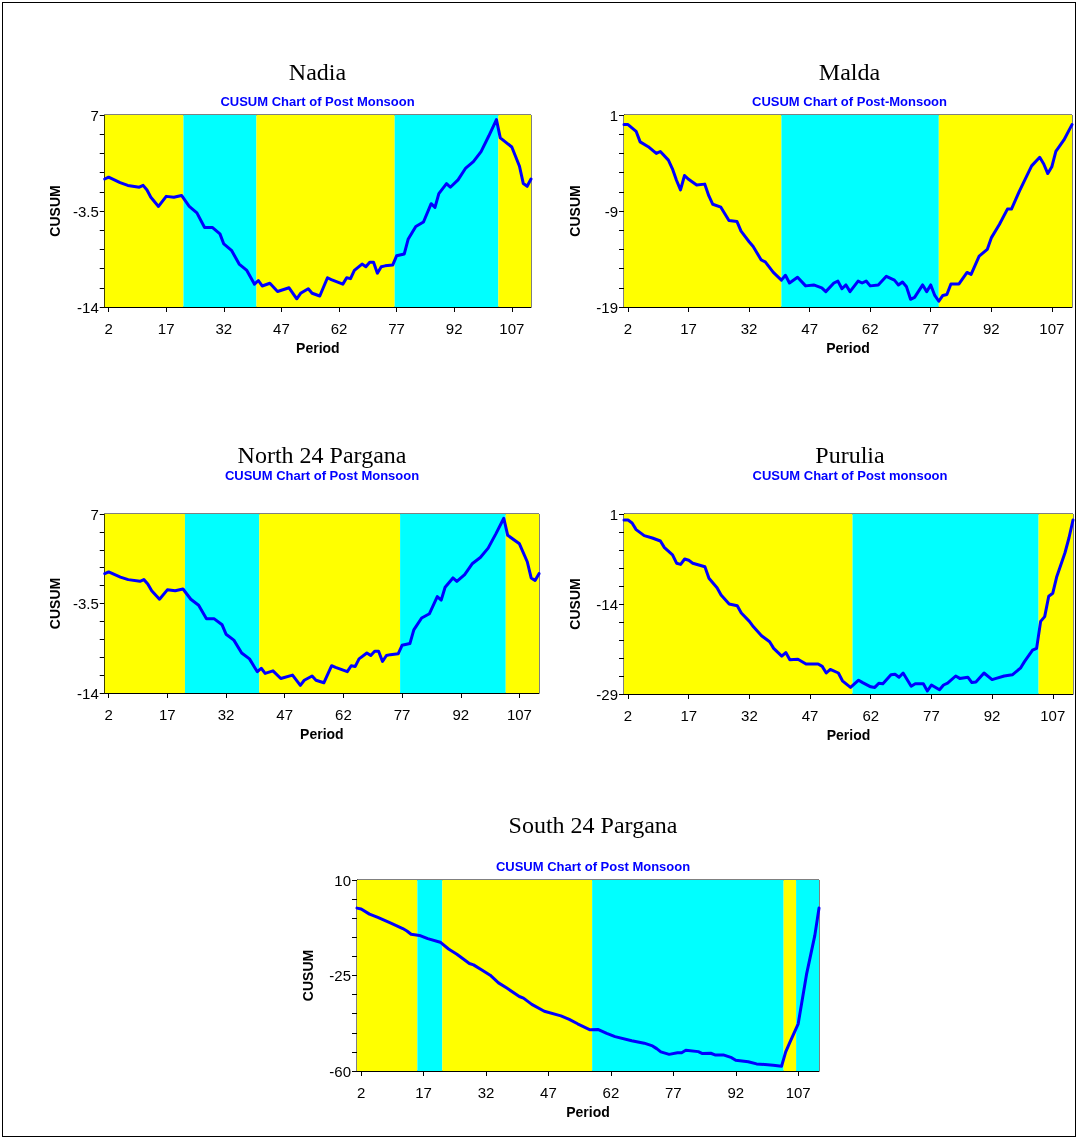 The height and width of the screenshot is (1141, 1080). Describe the element at coordinates (850, 455) in the screenshot. I see `chart-title: Purulia` at that location.